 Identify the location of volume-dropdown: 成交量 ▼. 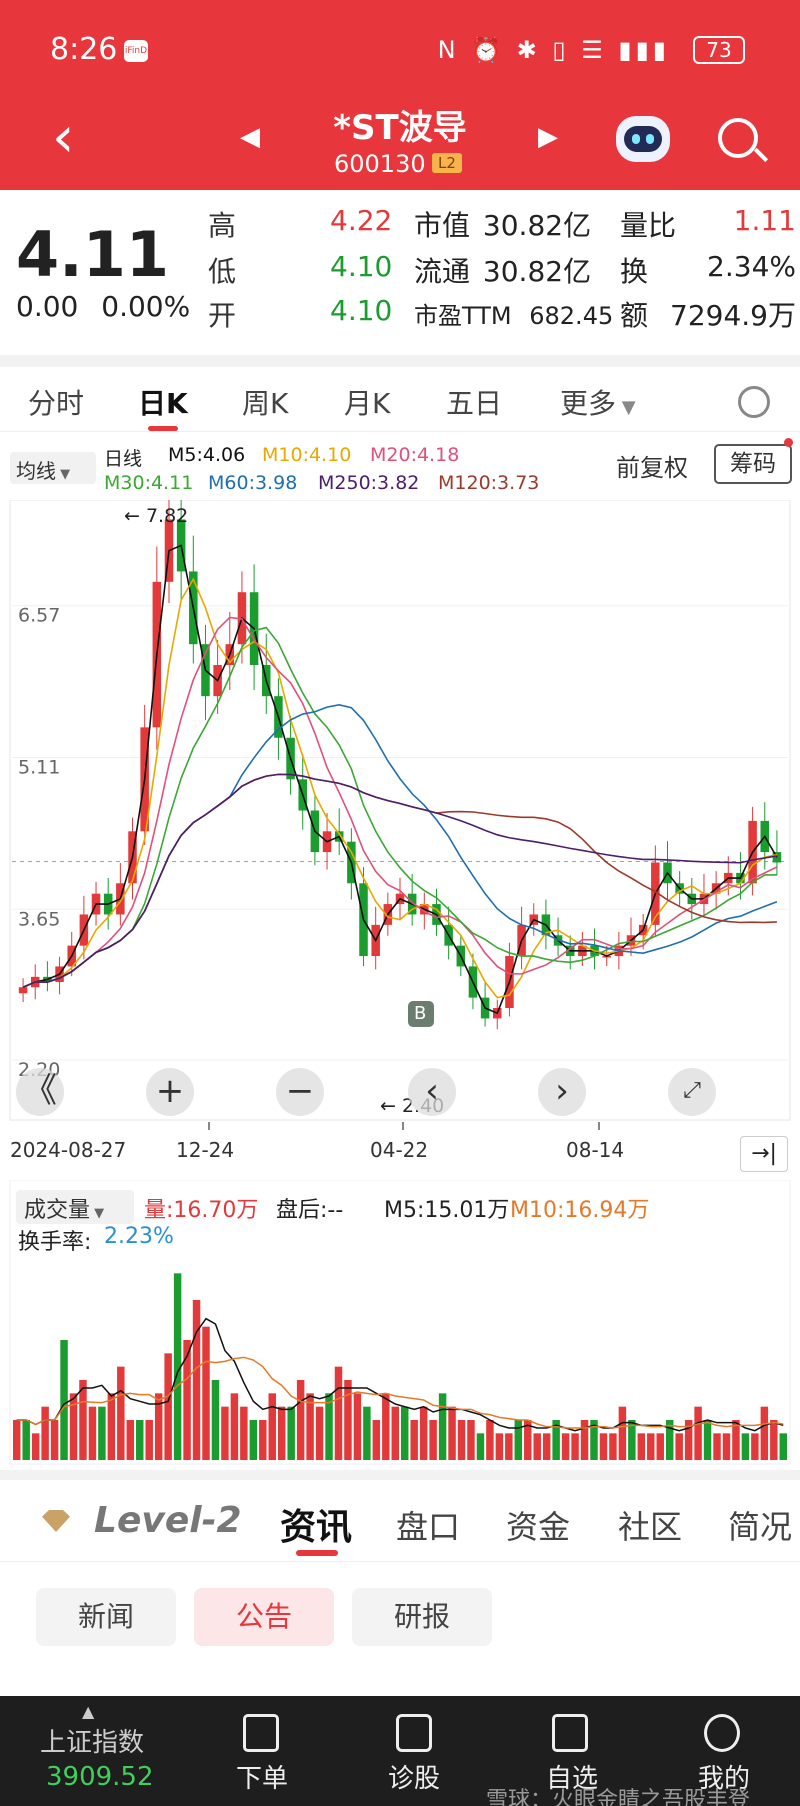
(75, 1207).